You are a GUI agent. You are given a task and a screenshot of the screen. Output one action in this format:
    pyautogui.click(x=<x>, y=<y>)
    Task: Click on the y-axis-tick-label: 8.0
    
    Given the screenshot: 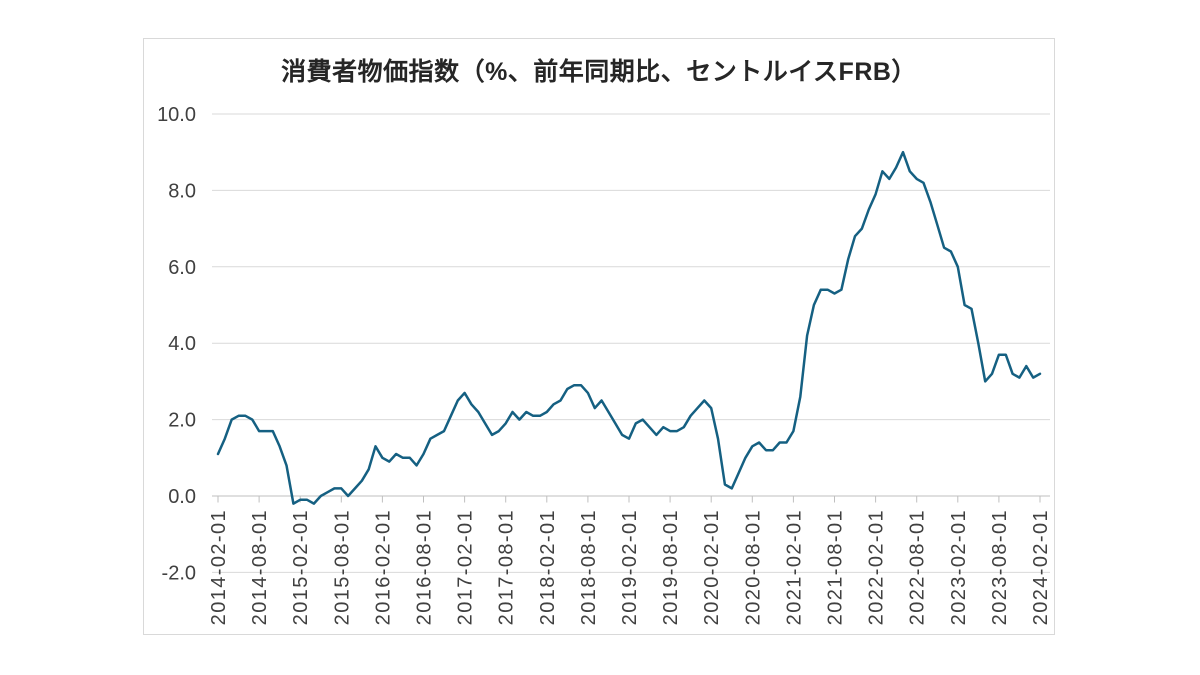 What is the action you would take?
    pyautogui.click(x=182, y=191)
    